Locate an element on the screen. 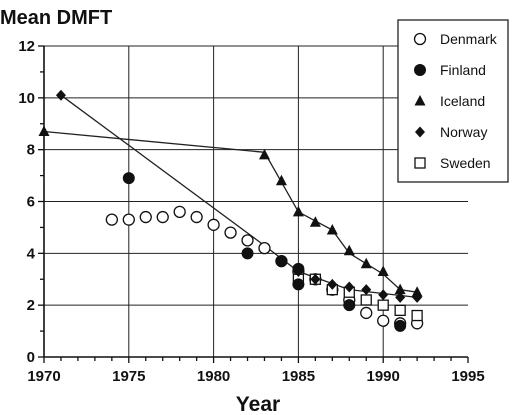 Image resolution: width=522 pixels, height=415 pixels. y-tick-label: 2 is located at coordinates (31, 305).